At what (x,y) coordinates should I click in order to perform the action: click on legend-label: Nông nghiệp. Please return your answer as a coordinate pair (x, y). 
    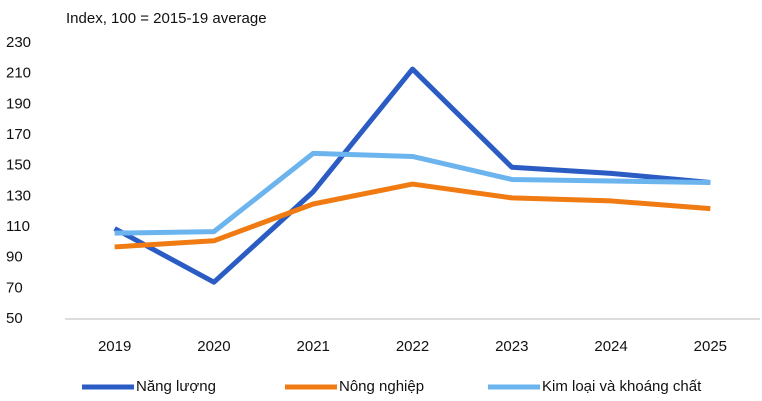
    Looking at the image, I should click on (381, 386).